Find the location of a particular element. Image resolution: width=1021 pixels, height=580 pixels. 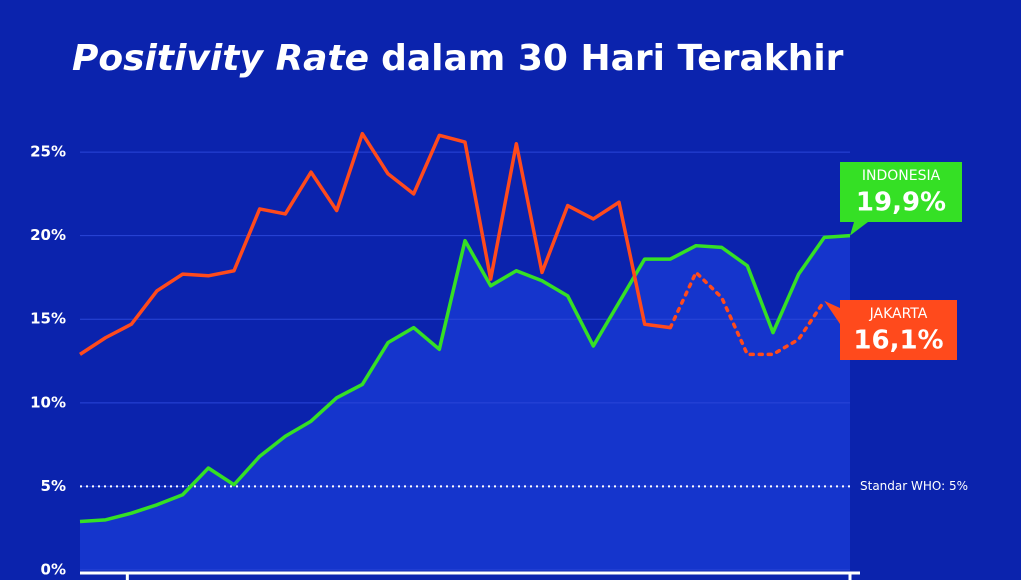

legend-label: INDONESIA is located at coordinates (901, 176).